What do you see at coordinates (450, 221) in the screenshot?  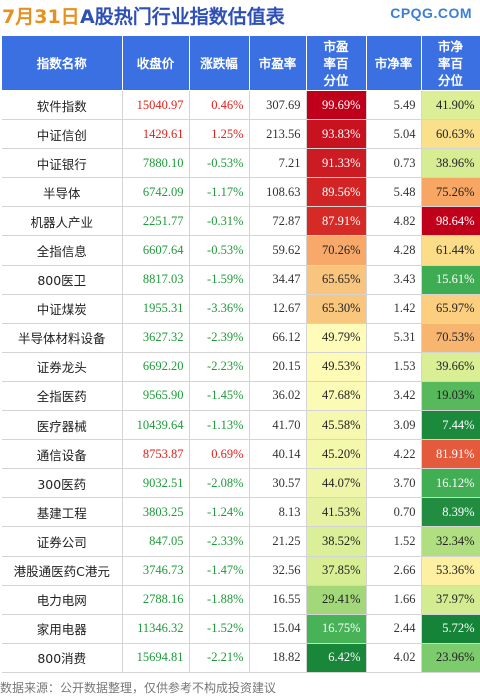 I see `cell-pb-percentile: 98.64%` at bounding box center [450, 221].